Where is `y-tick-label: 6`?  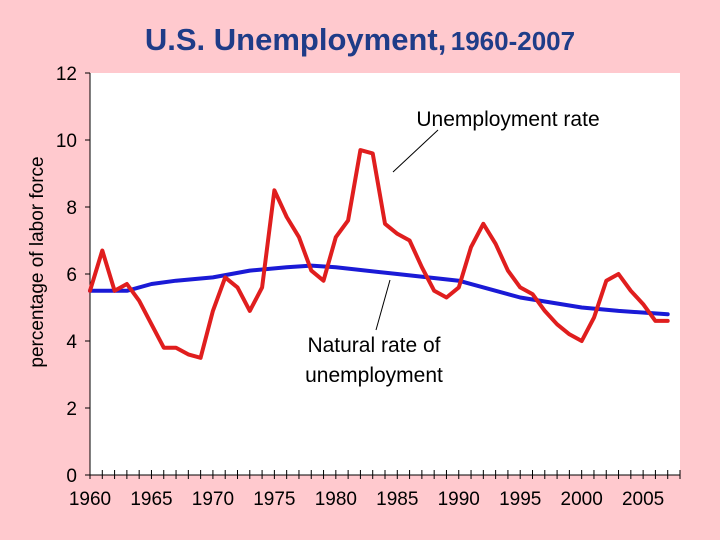 y-tick-label: 6 is located at coordinates (71, 275).